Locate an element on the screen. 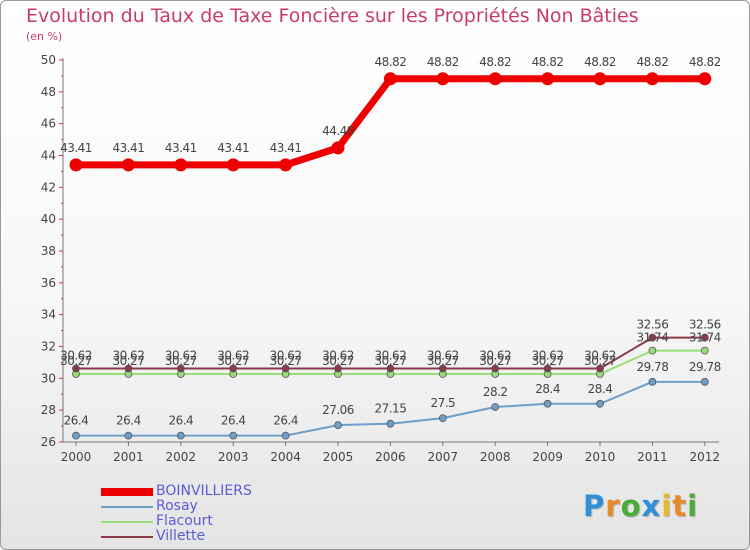 This screenshot has width=750, height=550. data-label: 44.48 is located at coordinates (338, 131).